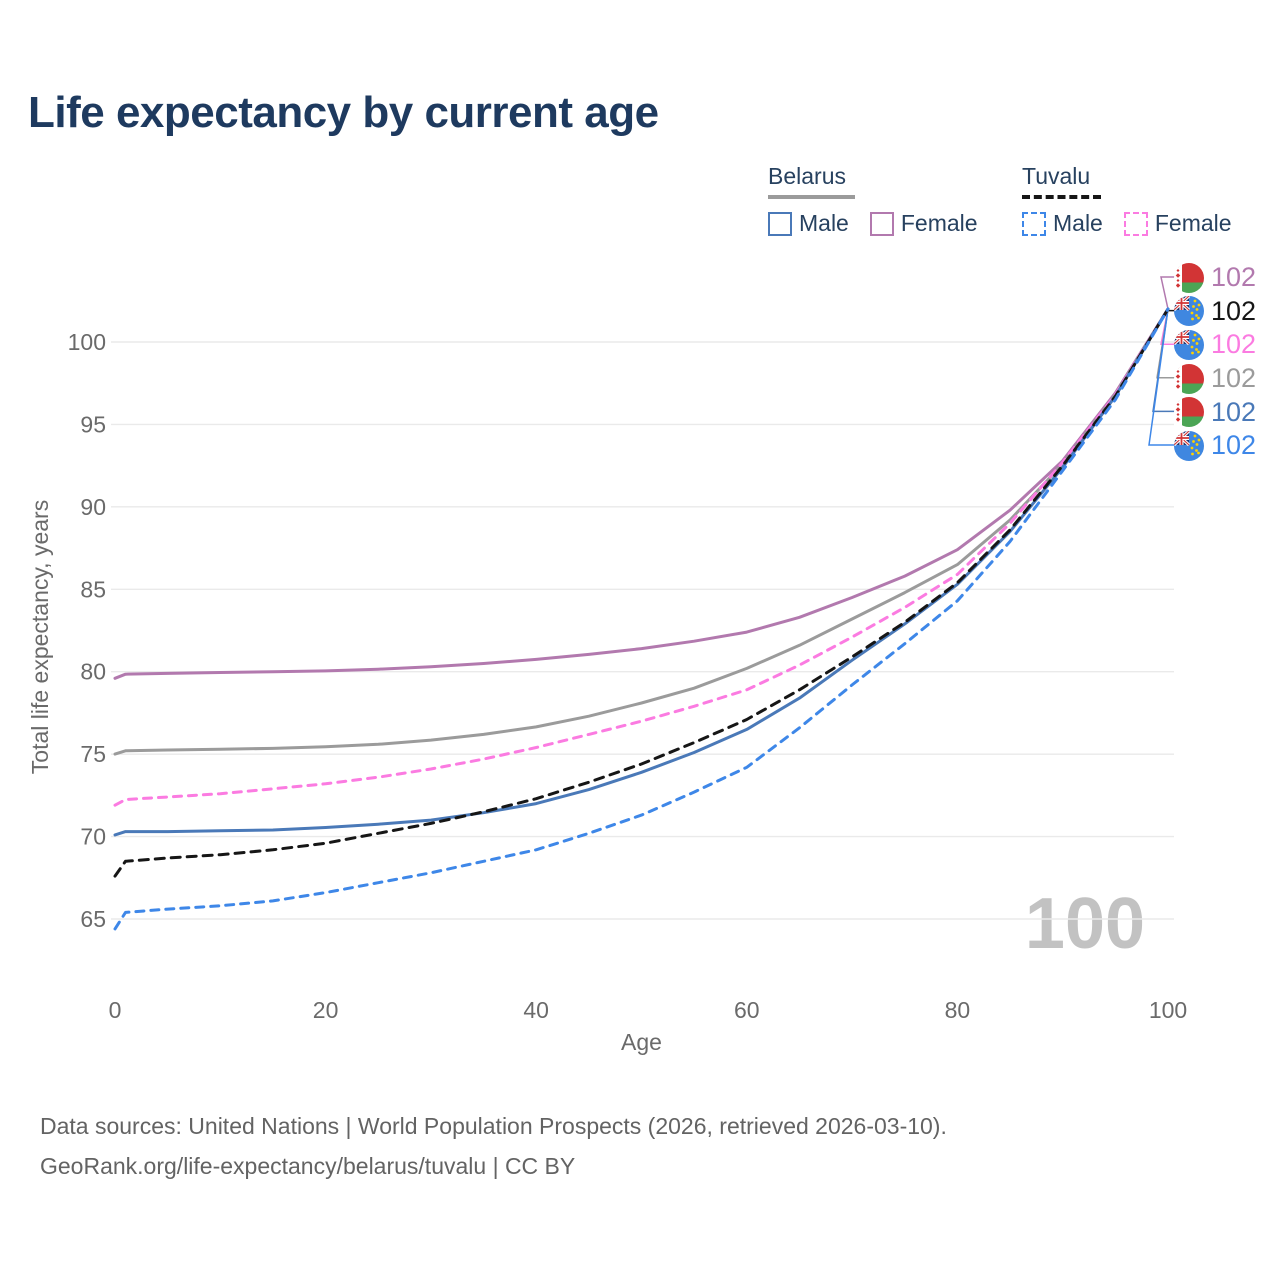 The height and width of the screenshot is (1280, 1280). What do you see at coordinates (1056, 176) in the screenshot?
I see `legend-country-label-tuvalu: Tuvalu` at bounding box center [1056, 176].